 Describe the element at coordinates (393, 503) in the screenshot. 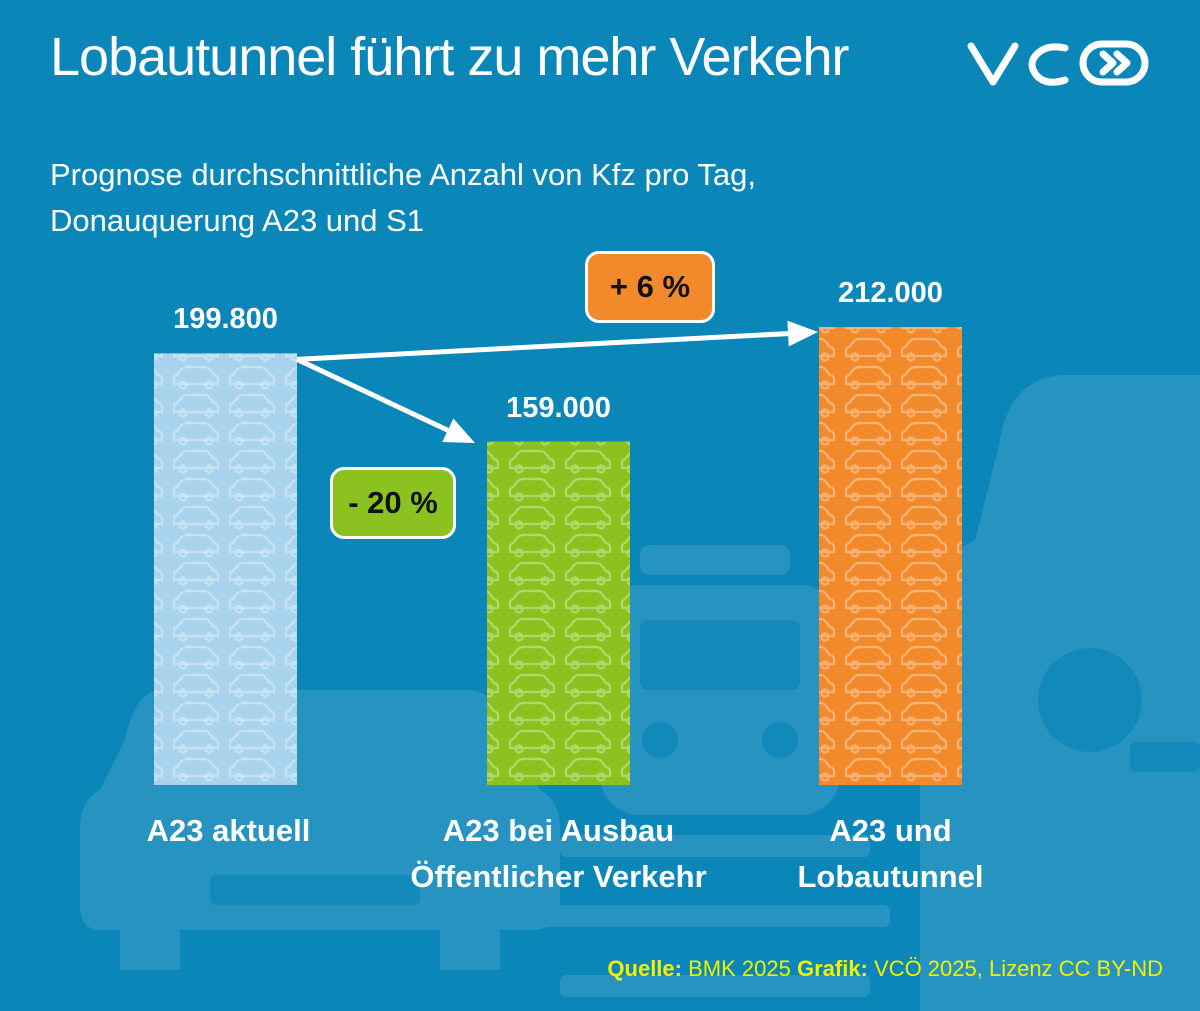

I see `decrease-badge: - 20 %` at that location.